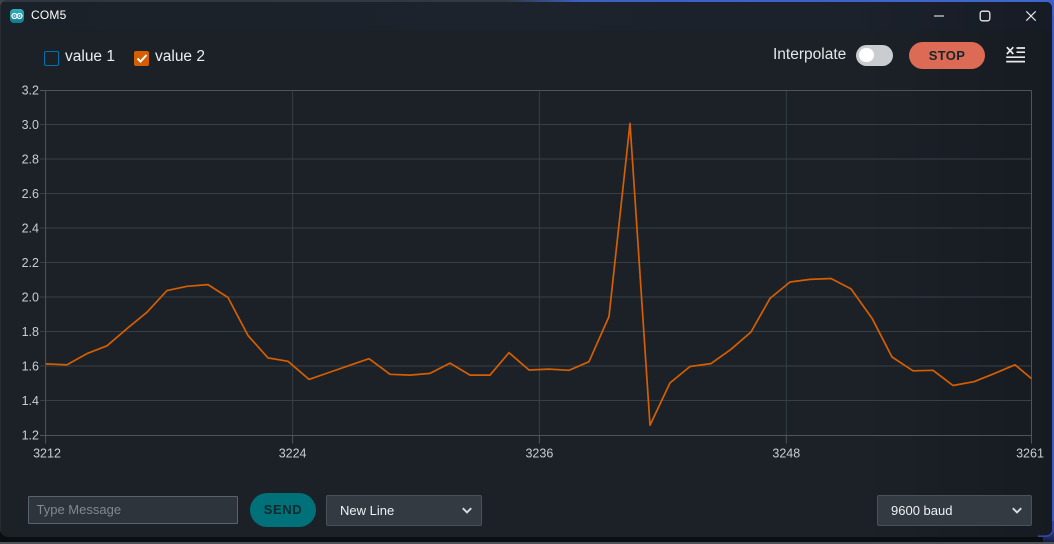 The image size is (1054, 544). I want to click on svg-text: 3212, so click(47, 454).